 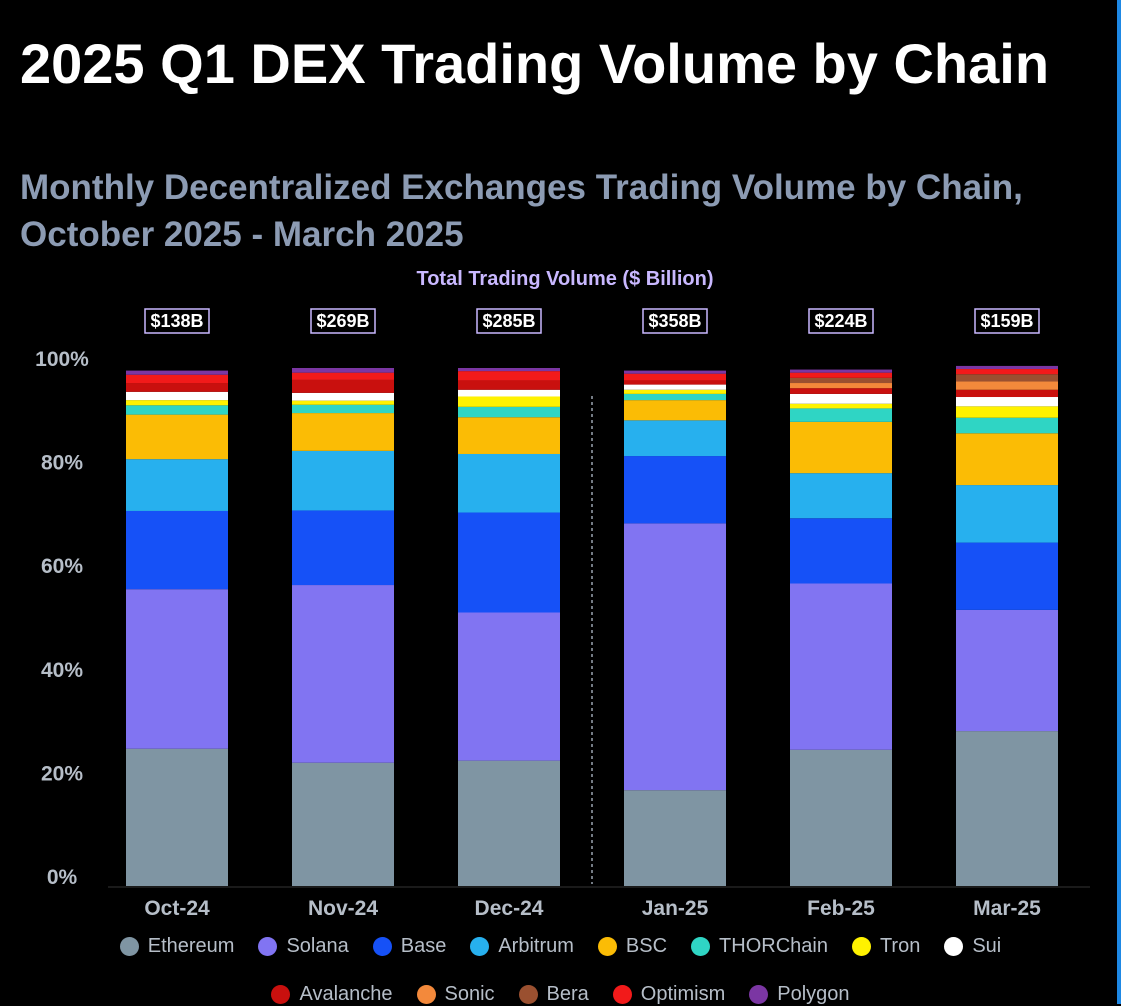 I want to click on legend-item-ethereum: Ethereum, so click(x=177, y=946).